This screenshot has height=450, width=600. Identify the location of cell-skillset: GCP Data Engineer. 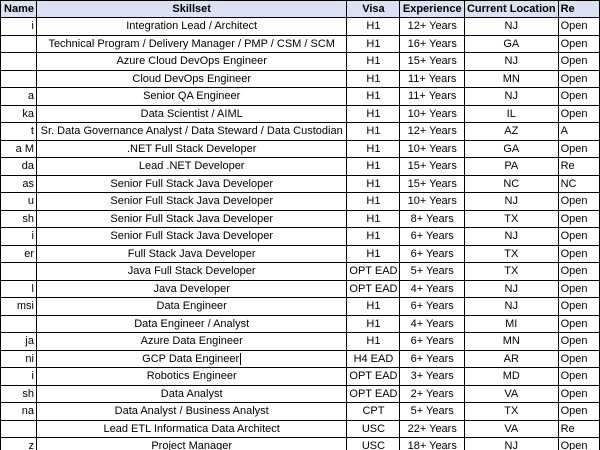
(191, 358).